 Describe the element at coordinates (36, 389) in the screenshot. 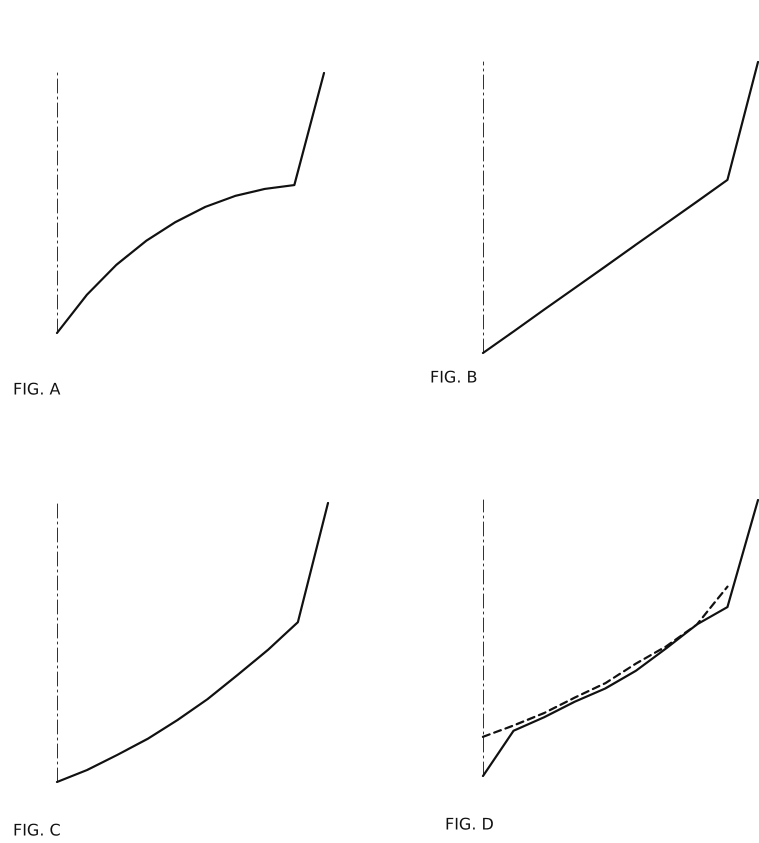

I see `text: FIG. A` at that location.